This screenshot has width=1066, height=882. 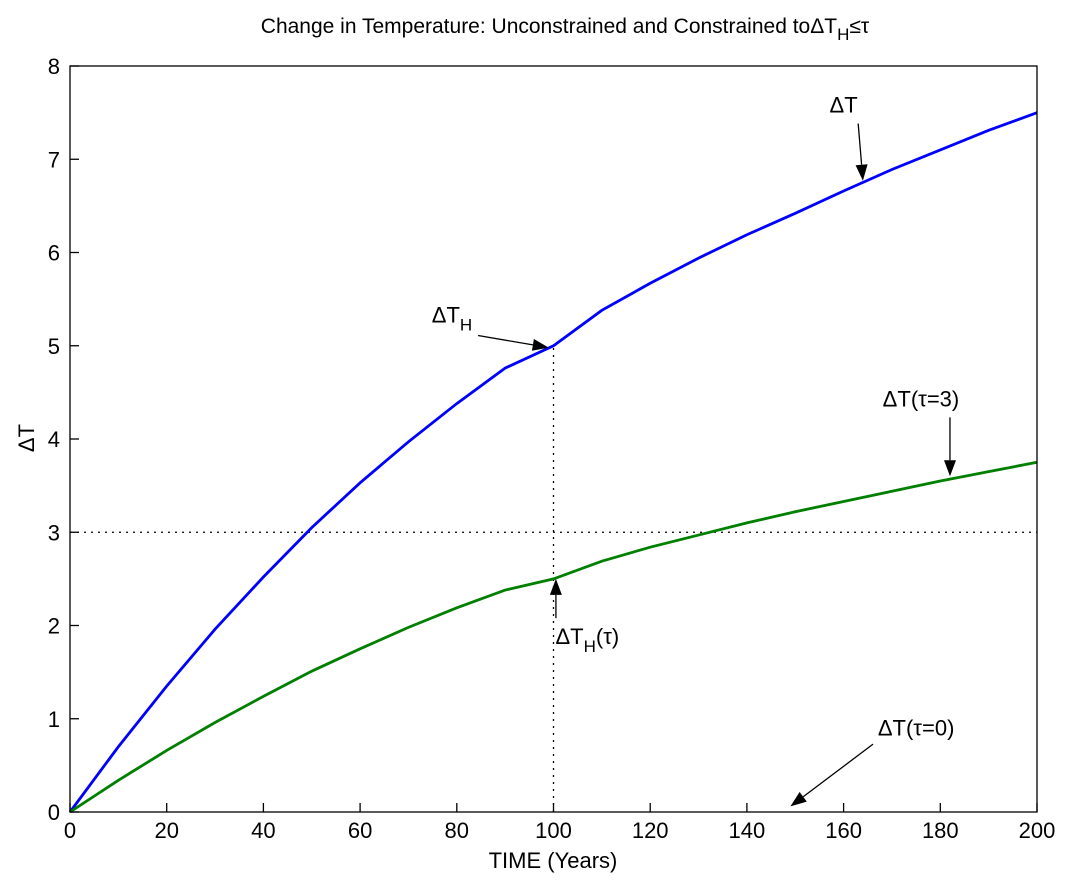 What do you see at coordinates (54, 439) in the screenshot?
I see `y-tick-label: 4` at bounding box center [54, 439].